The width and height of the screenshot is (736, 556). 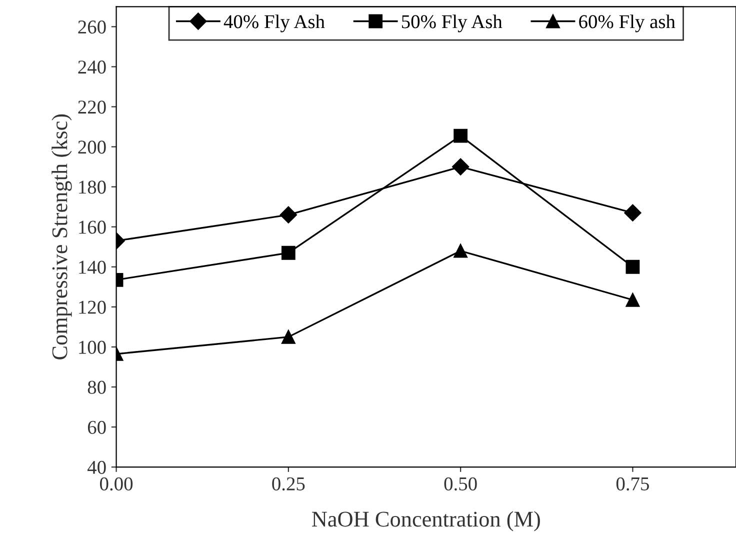 What do you see at coordinates (632, 484) in the screenshot?
I see `x-tick-label: 0.75` at bounding box center [632, 484].